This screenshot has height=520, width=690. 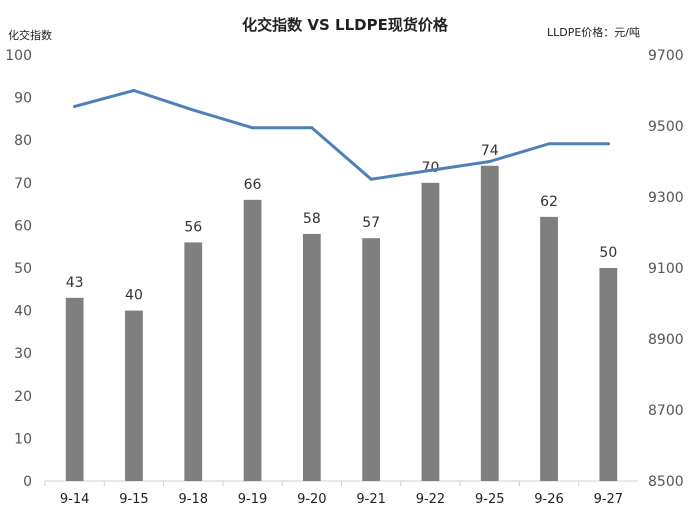 What do you see at coordinates (75, 499) in the screenshot?
I see `category-label: 9-14` at bounding box center [75, 499].